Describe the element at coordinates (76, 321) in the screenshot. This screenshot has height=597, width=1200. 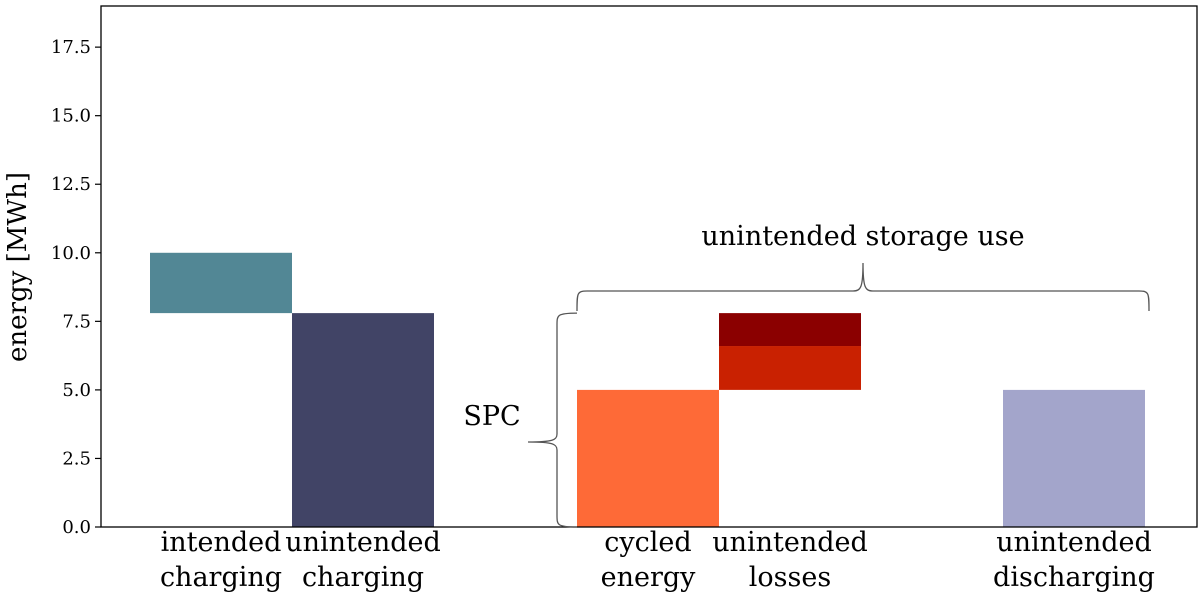
I see `y-tick-label: 7.5` at that location.